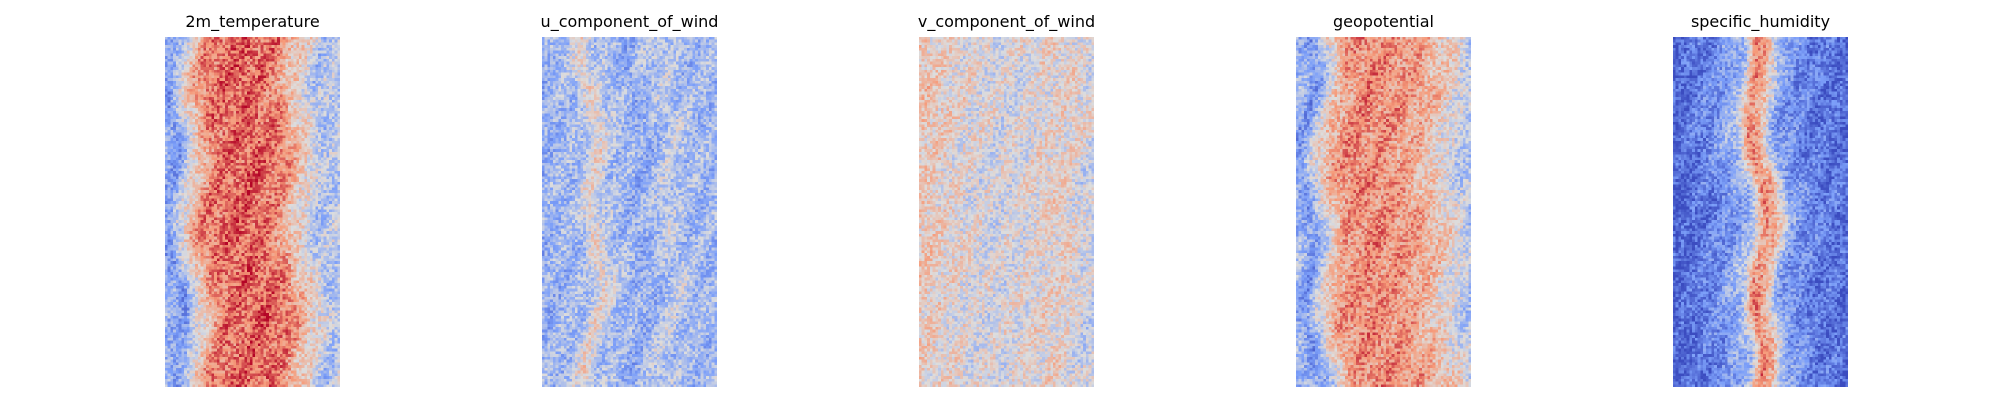 The width and height of the screenshot is (2000, 400). I want to click on heatmap-geopotential, so click(1383, 212).